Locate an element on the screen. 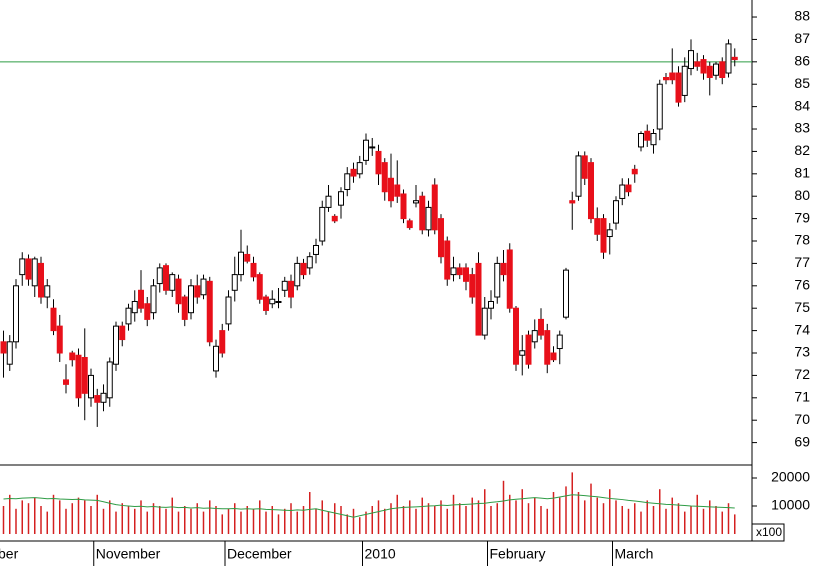 This screenshot has width=817, height=566. y-tick-label: 70 is located at coordinates (802, 419).